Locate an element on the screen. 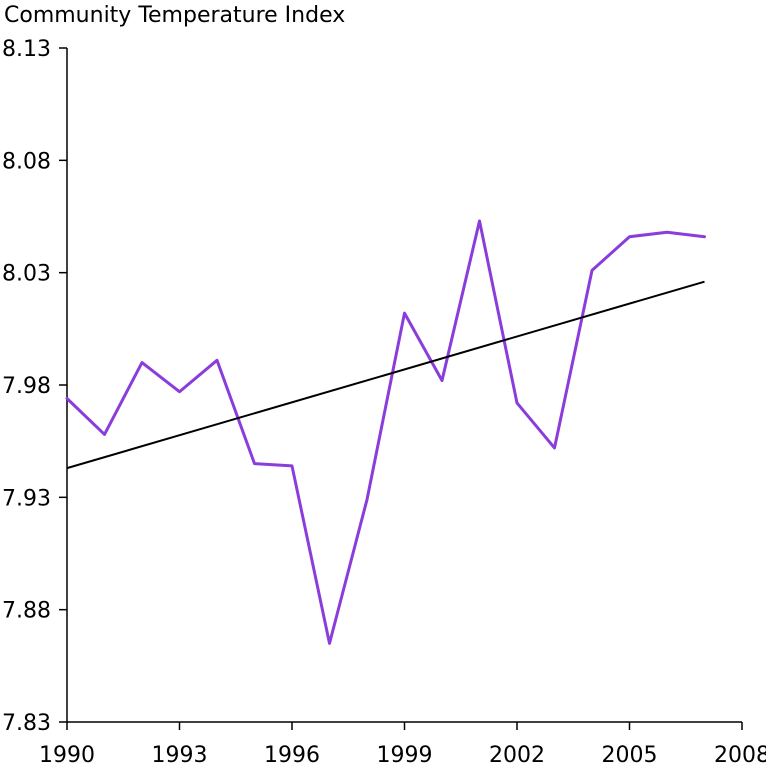  y-tick-label: 8.08 is located at coordinates (26, 161).